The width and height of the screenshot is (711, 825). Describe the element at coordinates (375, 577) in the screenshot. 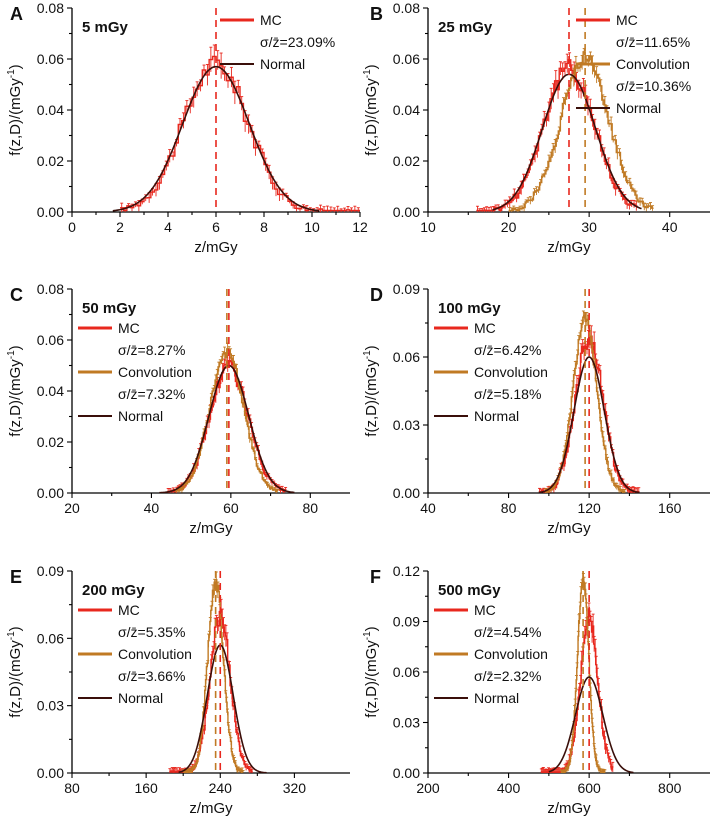

I see `panel-letter: F` at that location.